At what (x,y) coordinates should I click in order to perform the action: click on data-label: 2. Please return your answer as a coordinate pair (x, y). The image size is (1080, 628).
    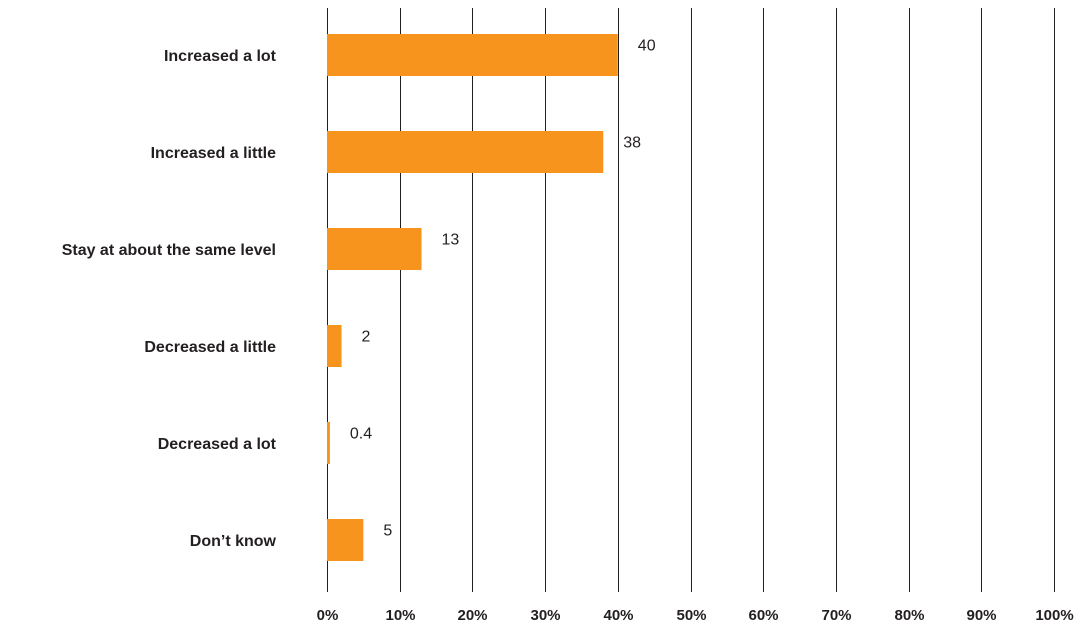
    Looking at the image, I should click on (366, 336).